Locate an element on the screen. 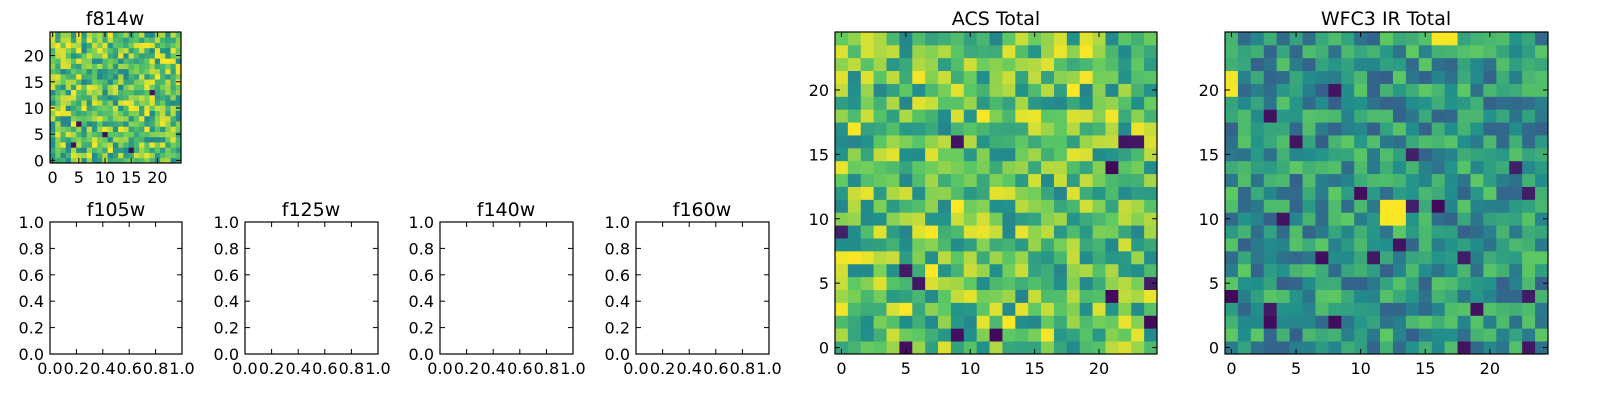  y-tick-label: 10 is located at coordinates (1209, 219).